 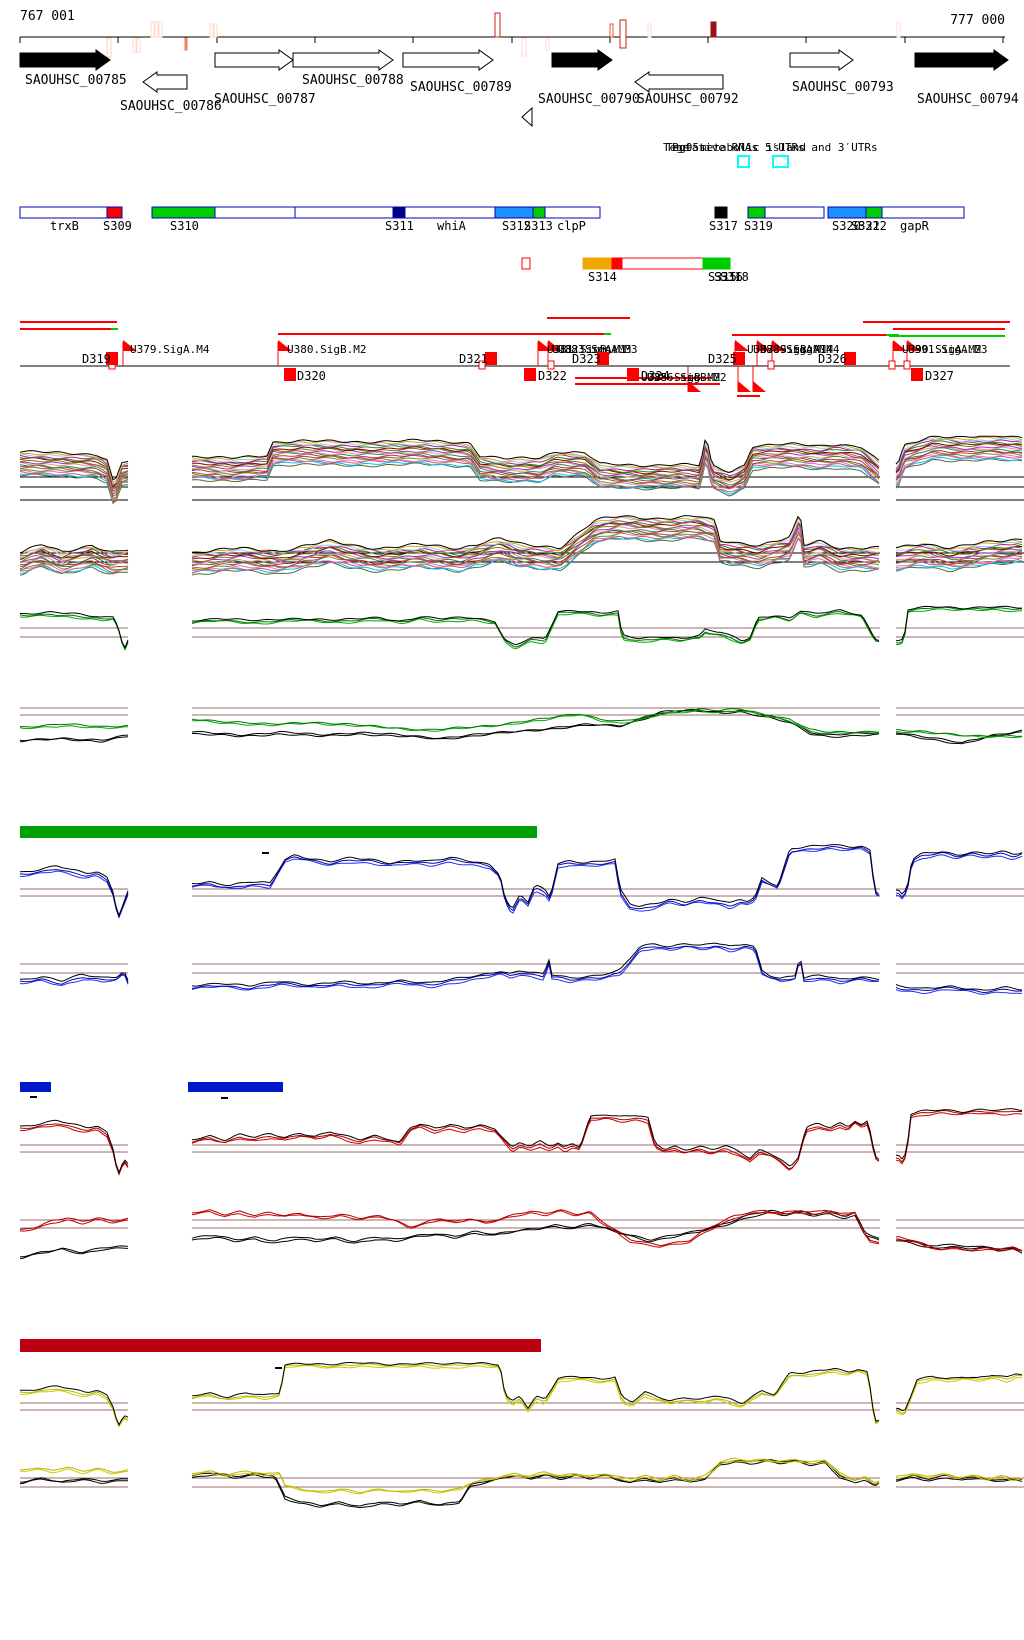 I want to click on gene-label-SAOUHSC_00792: SAOUHSC_00792, so click(x=688, y=99).